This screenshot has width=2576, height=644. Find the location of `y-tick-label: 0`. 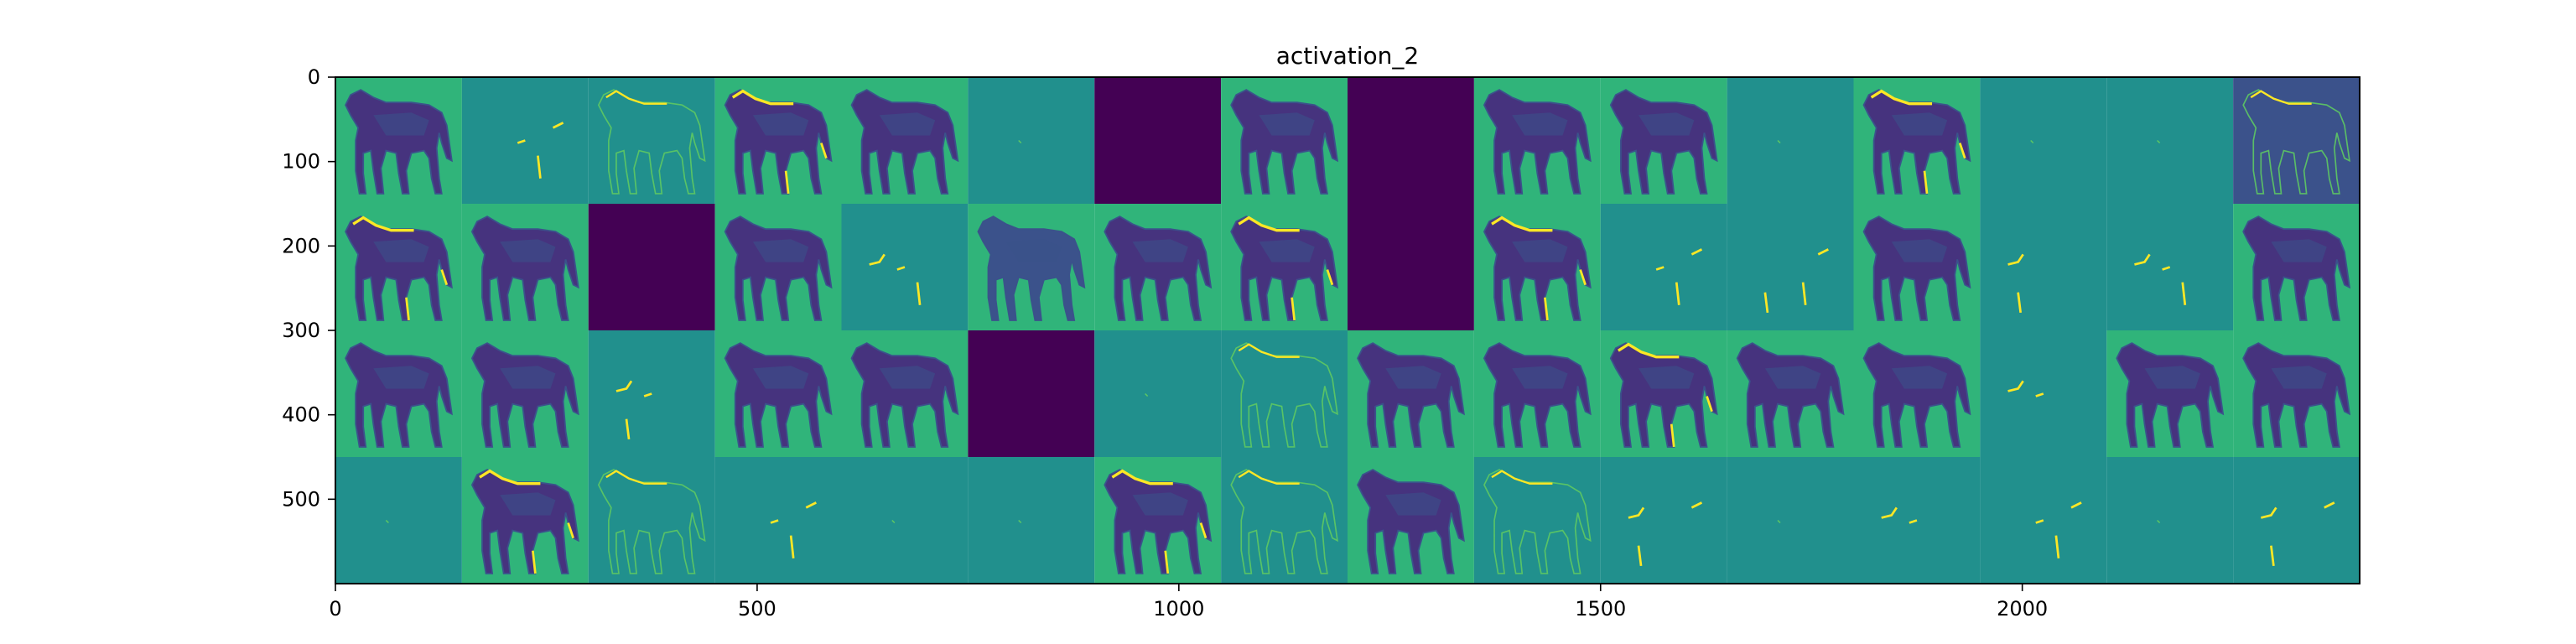

y-tick-label: 0 is located at coordinates (314, 77).